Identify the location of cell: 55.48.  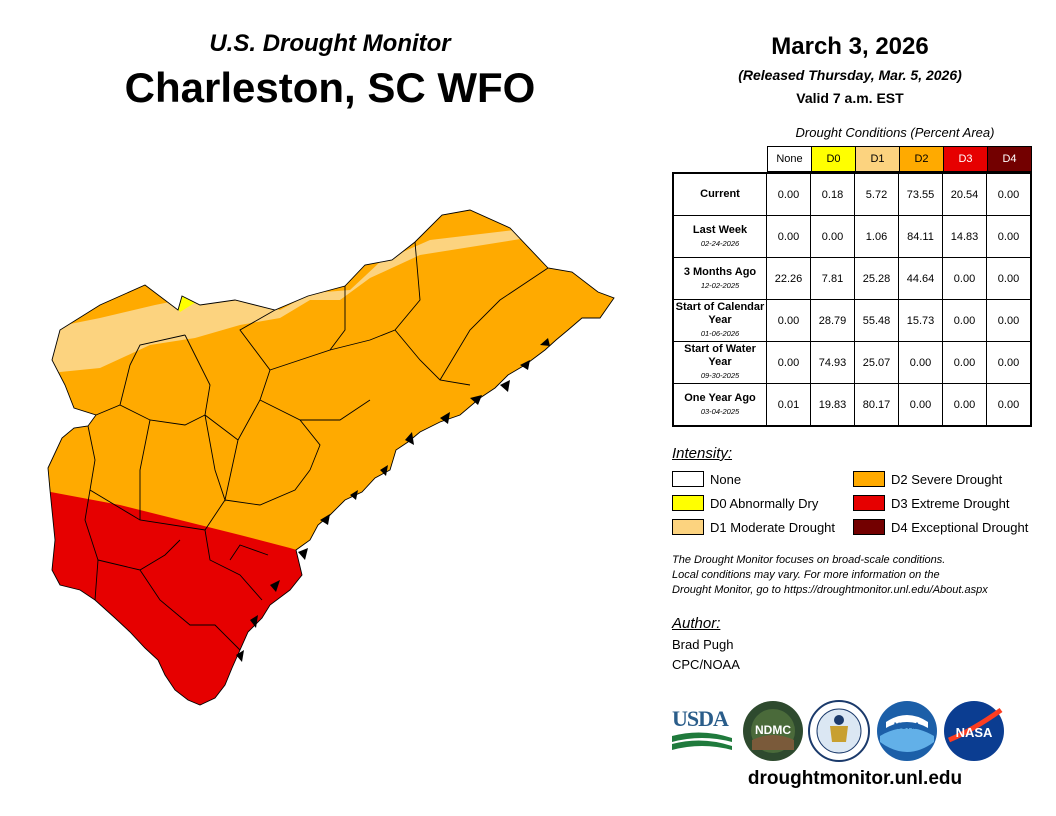
(876, 320).